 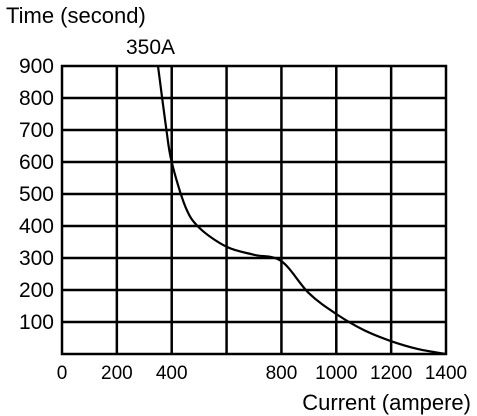 What do you see at coordinates (117, 373) in the screenshot?
I see `x-tick-label: 200` at bounding box center [117, 373].